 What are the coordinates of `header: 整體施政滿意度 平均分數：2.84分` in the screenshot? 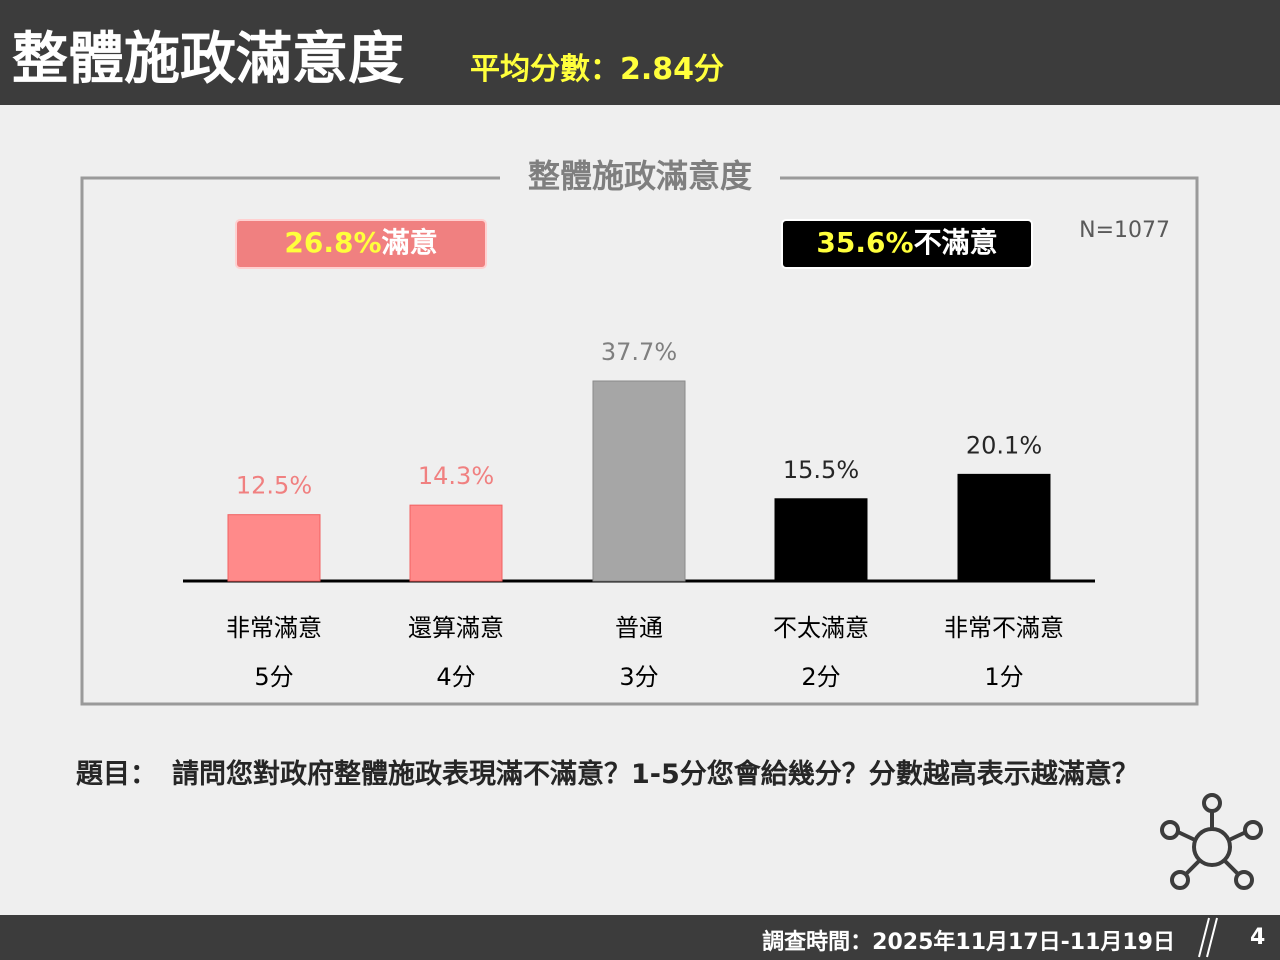 It's located at (640, 52).